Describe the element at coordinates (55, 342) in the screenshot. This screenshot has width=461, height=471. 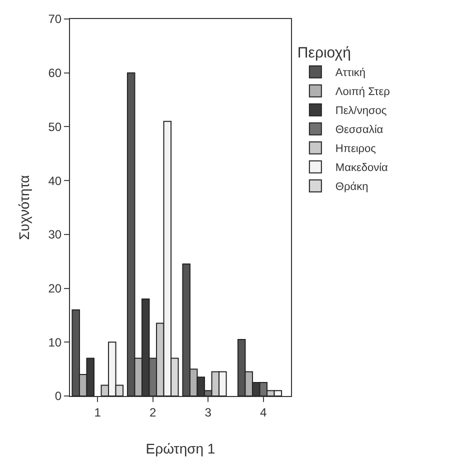
I see `y-tick-label: 10` at that location.